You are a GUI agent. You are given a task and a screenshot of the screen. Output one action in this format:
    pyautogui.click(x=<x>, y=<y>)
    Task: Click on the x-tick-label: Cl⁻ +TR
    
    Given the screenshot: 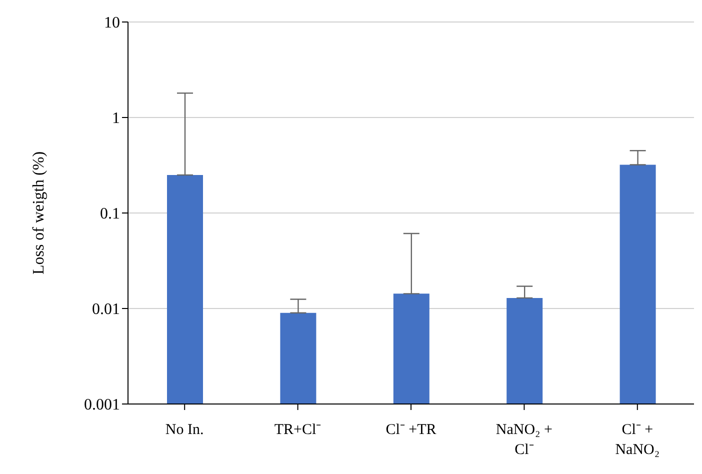 What is the action you would take?
    pyautogui.click(x=411, y=430)
    